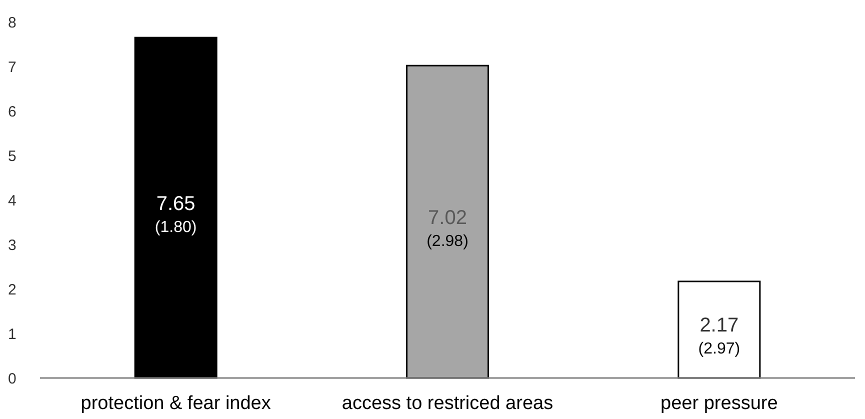 Image resolution: width=865 pixels, height=419 pixels. What do you see at coordinates (719, 336) in the screenshot?
I see `data-label: 2.17 (2.97)` at bounding box center [719, 336].